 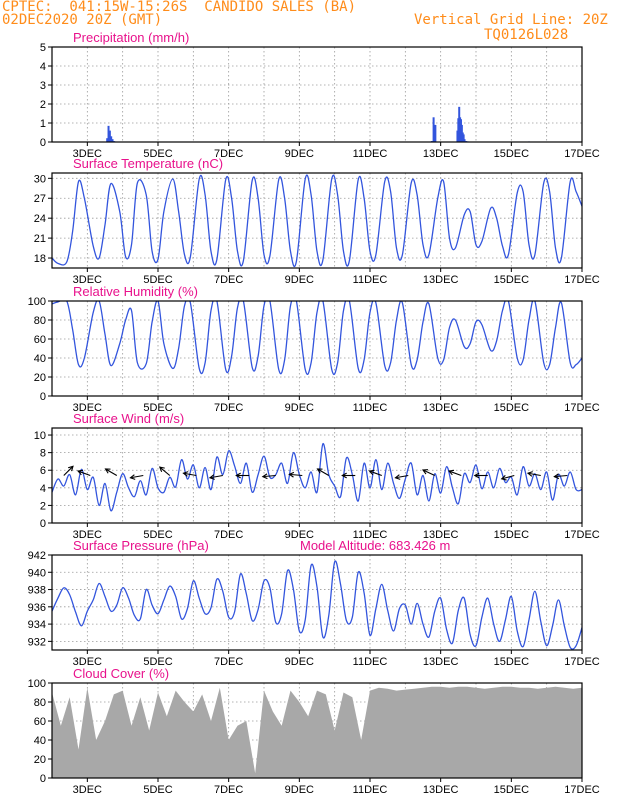 I want to click on y-tick-label: 4, so click(x=43, y=489).